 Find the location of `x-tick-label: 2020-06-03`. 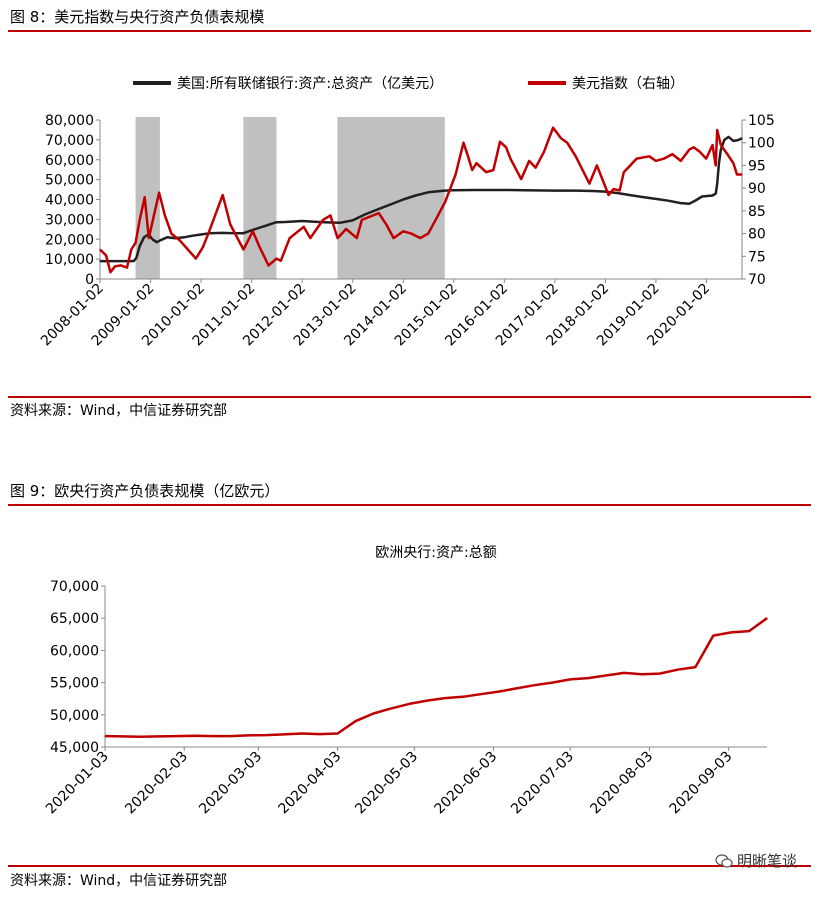

x-tick-label: 2020-06-03 is located at coordinates (465, 783).